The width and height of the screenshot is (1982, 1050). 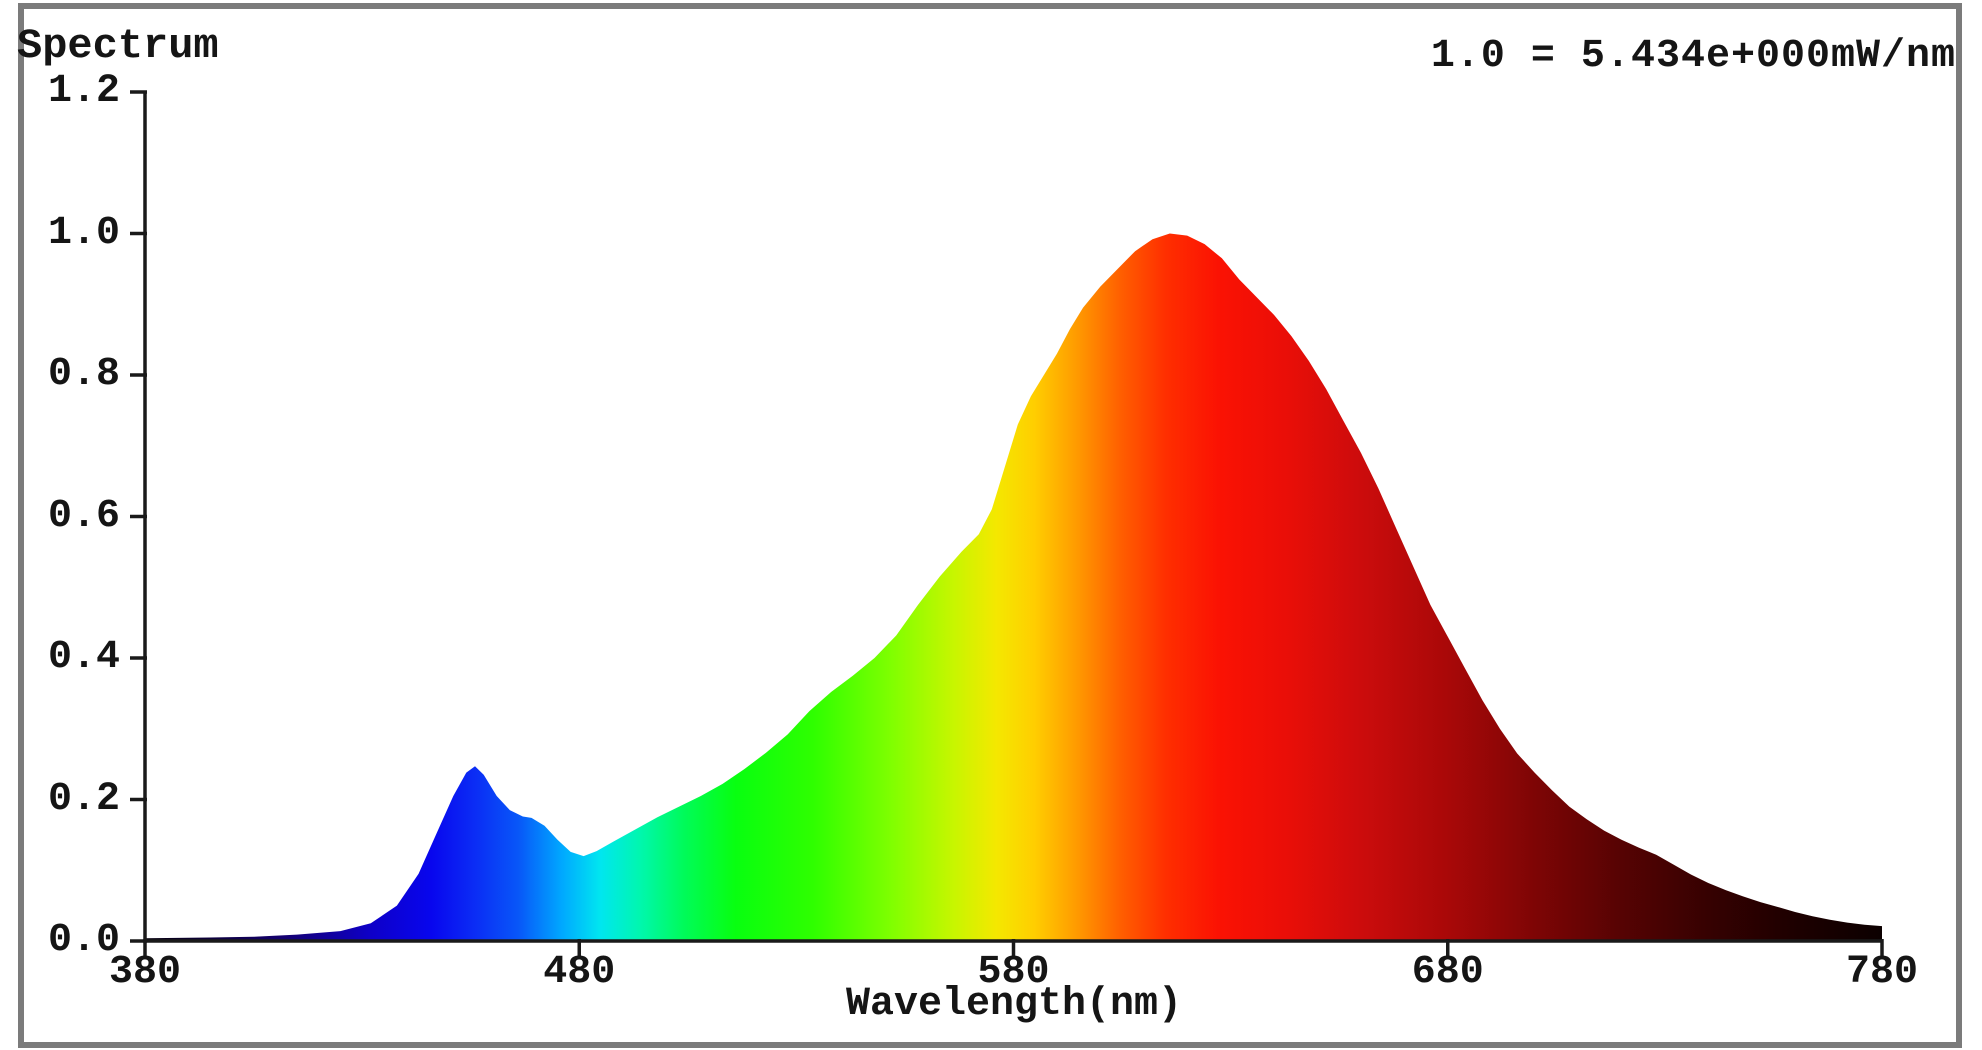 I want to click on y-tick-label: 0.2, so click(x=83, y=799).